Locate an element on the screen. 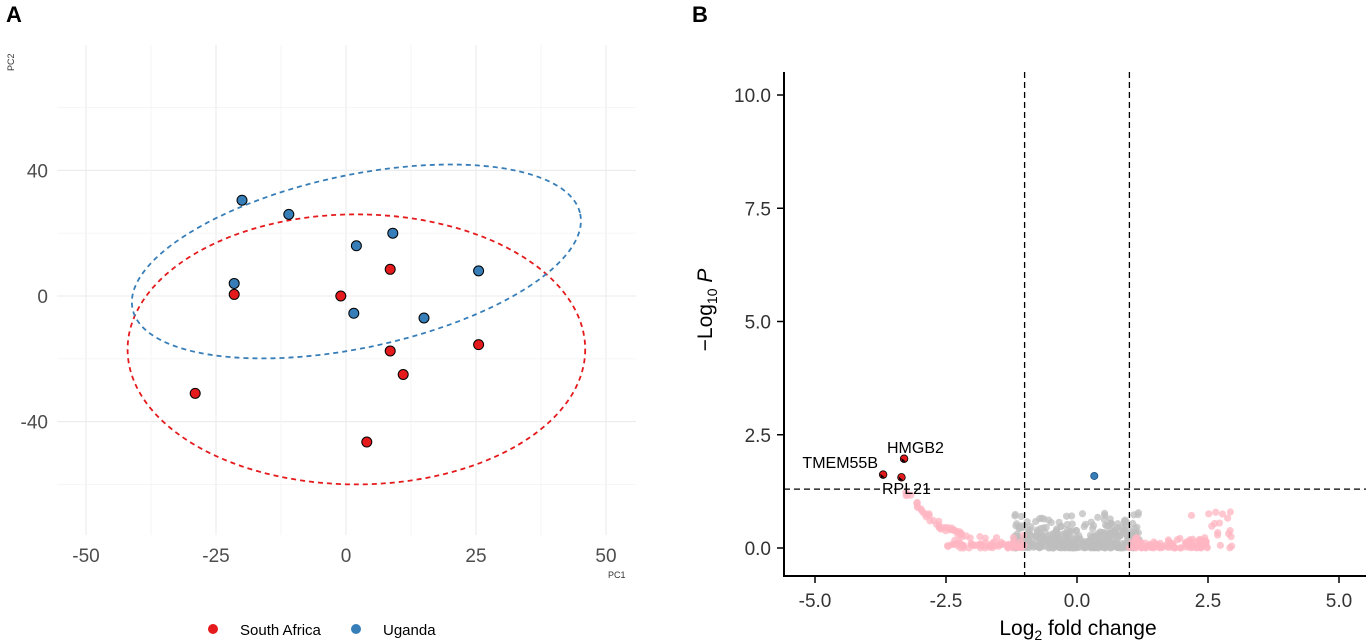  gene-label-tmem55b: TMEM55B is located at coordinates (840, 463).